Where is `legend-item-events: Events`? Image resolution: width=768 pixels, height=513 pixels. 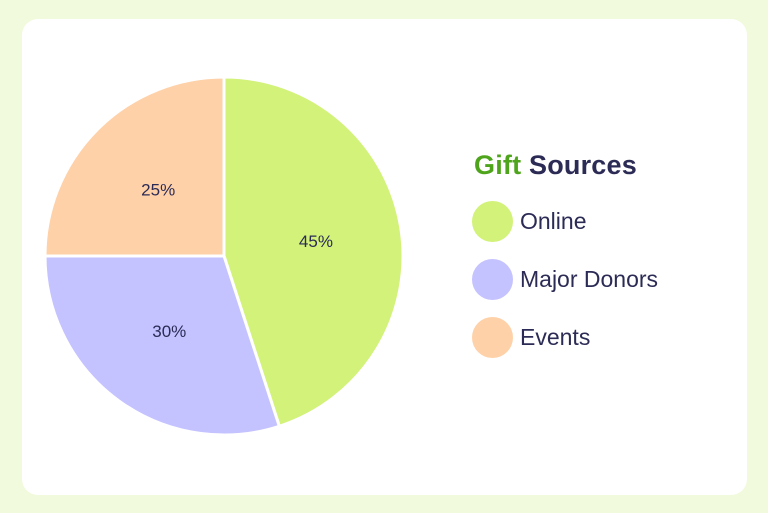
legend-item-events: Events is located at coordinates (565, 337).